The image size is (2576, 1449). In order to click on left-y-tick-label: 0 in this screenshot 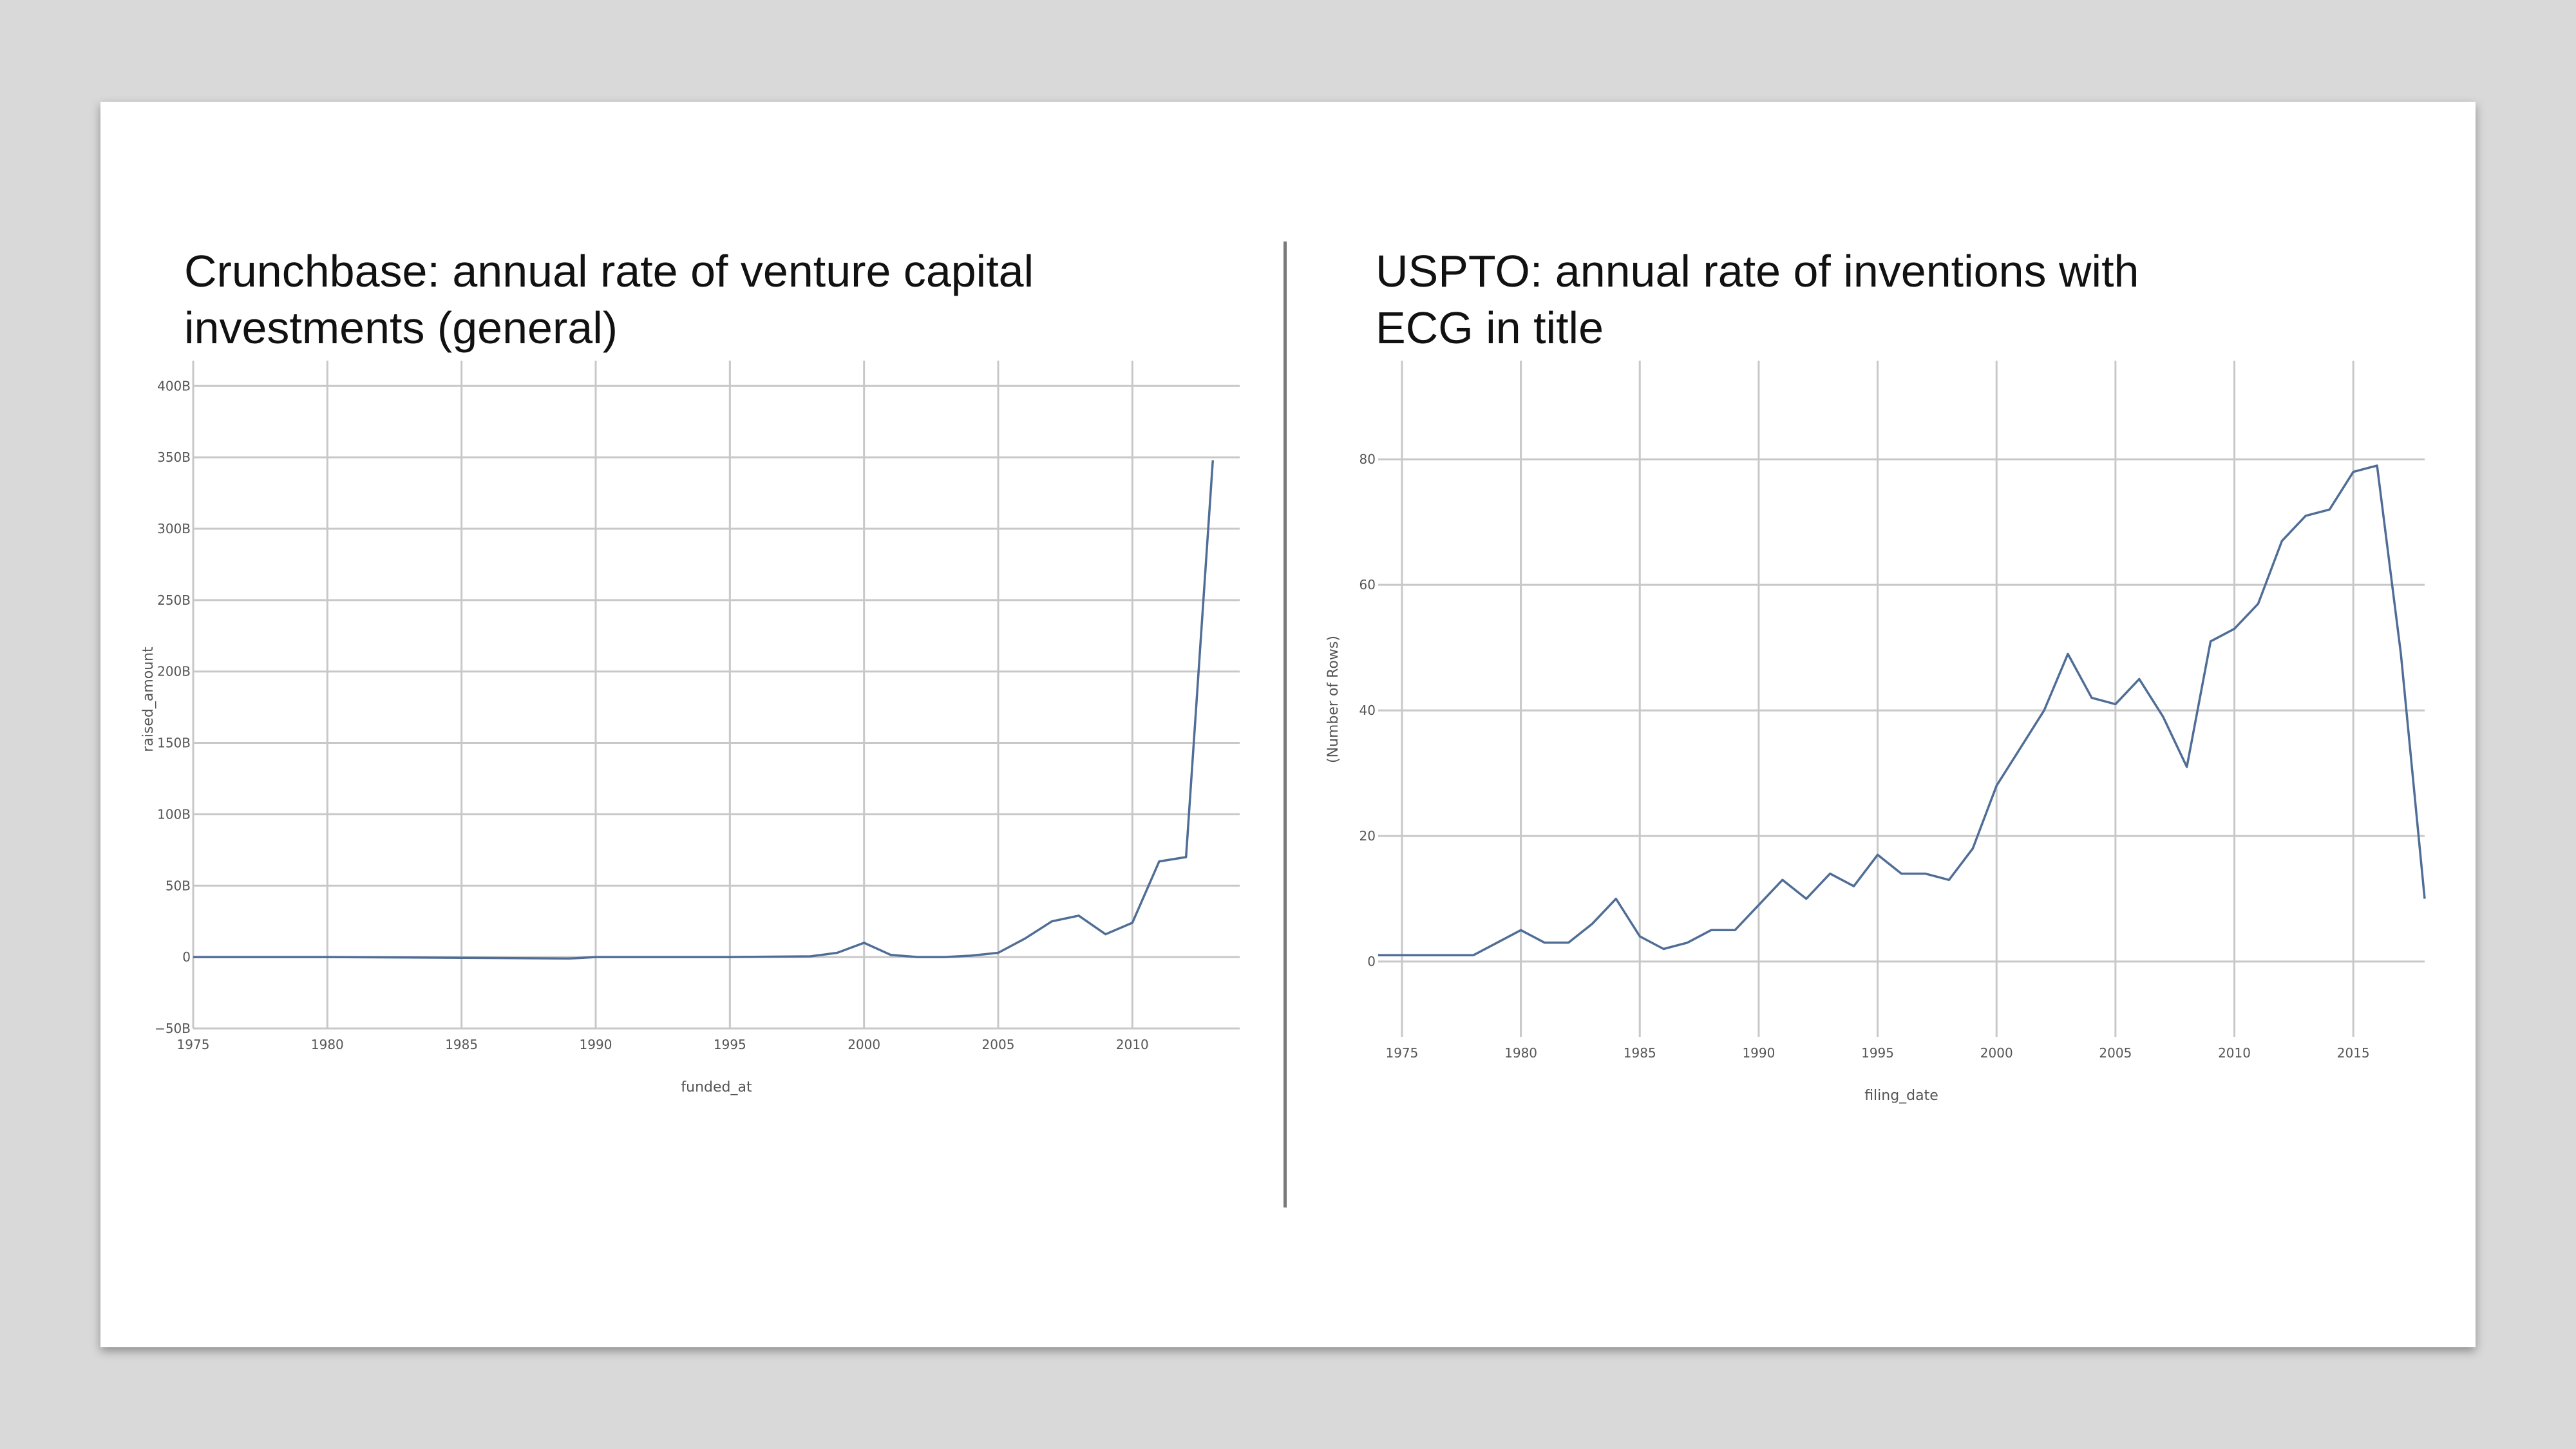, I will do `click(186, 957)`.